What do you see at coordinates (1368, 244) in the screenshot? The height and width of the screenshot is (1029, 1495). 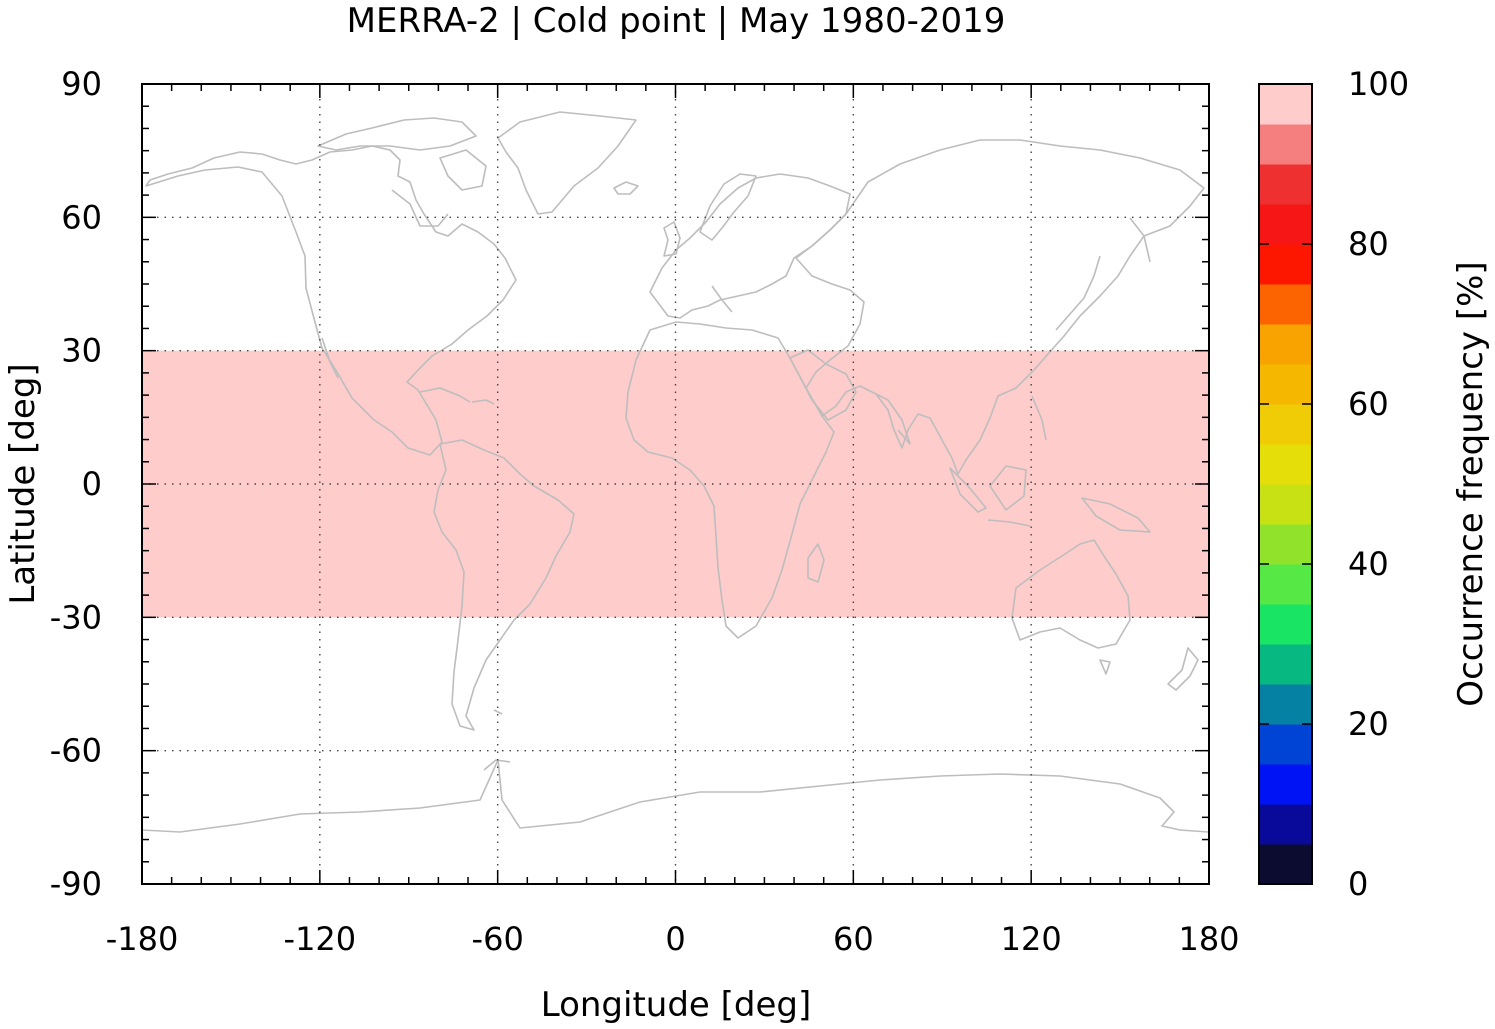 I see `colorbar-tick-label: 80` at bounding box center [1368, 244].